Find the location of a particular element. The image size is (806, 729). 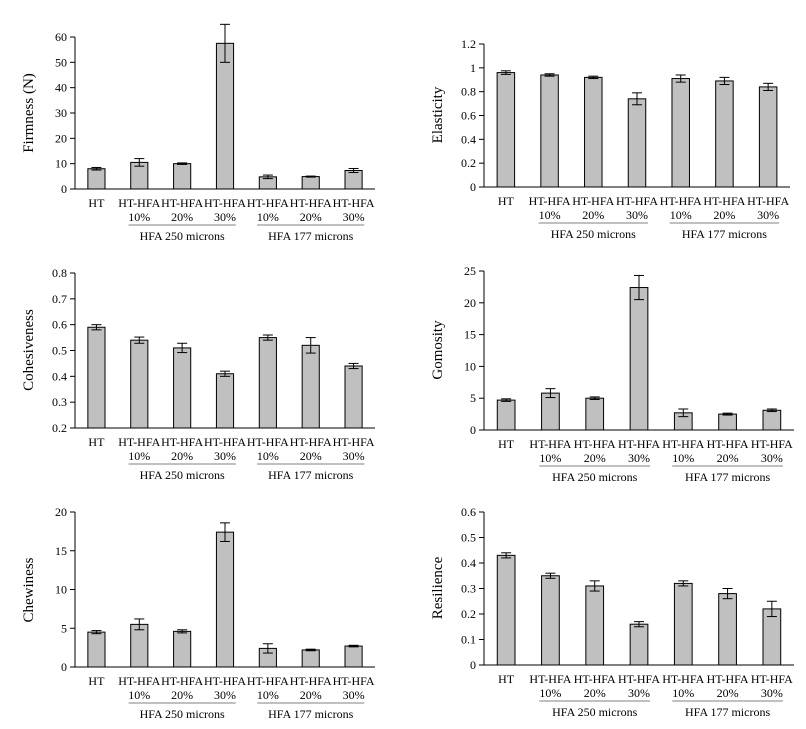

y-tick-label: 1 is located at coordinates (473, 68).